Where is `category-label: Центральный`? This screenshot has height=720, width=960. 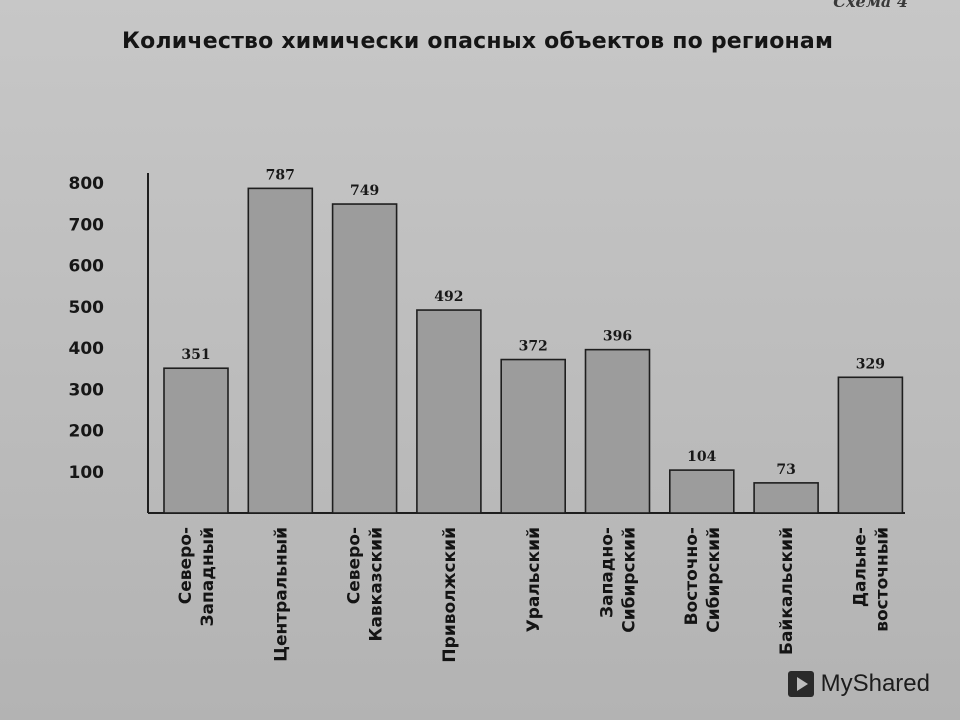
category-label: Центральный is located at coordinates (281, 594).